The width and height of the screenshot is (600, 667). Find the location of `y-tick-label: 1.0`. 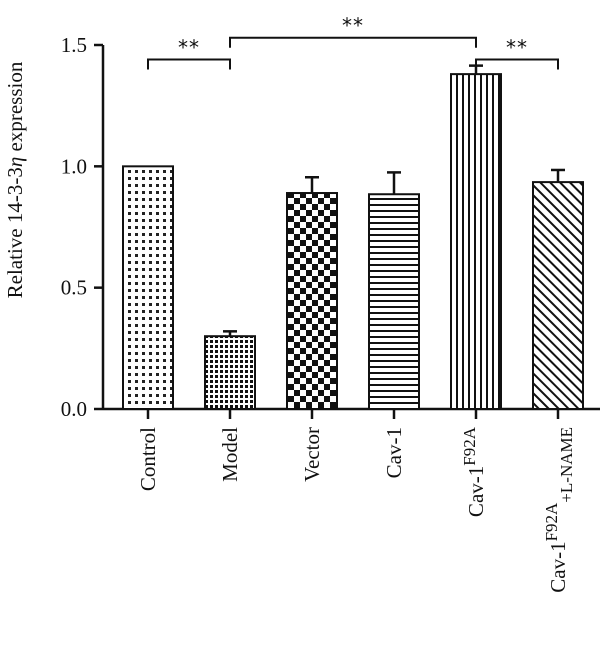

y-tick-label: 1.0 is located at coordinates (74, 166).